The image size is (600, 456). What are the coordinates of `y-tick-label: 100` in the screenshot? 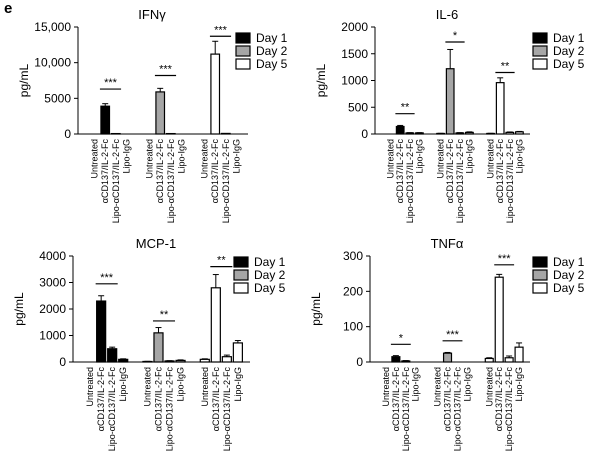 It's located at (353, 327).